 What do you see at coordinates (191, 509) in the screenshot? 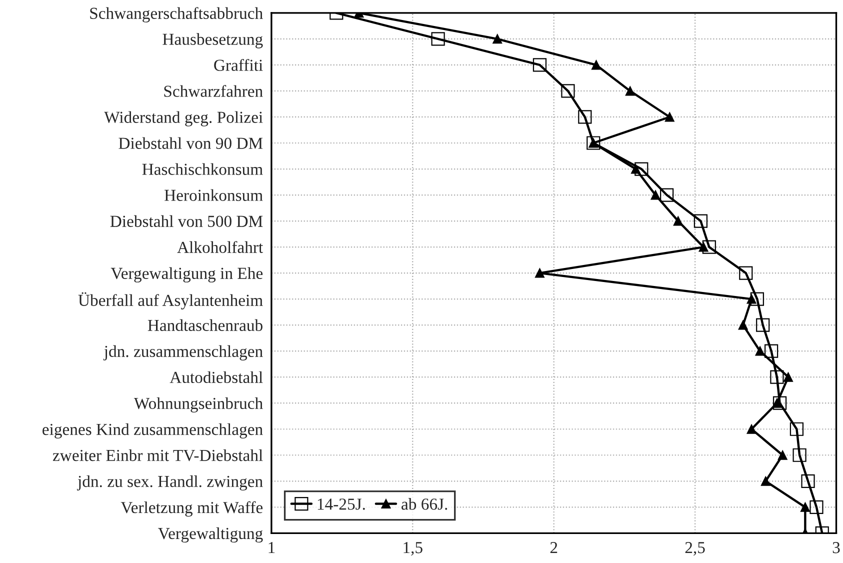
I see `y-tick-label: Verletzung mit Waffe` at bounding box center [191, 509].